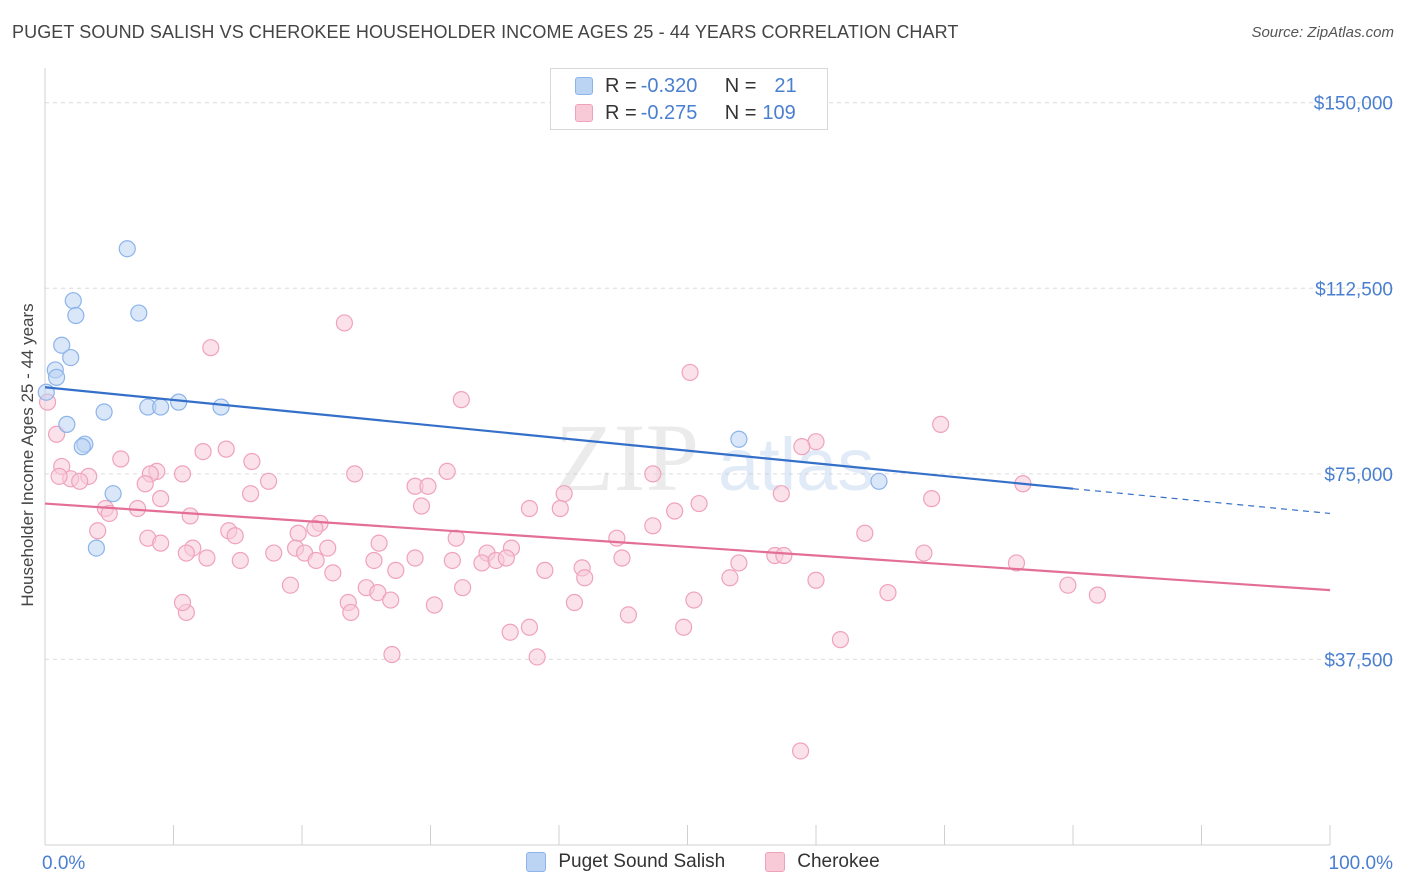 This screenshot has height=892, width=1406. I want to click on y-axis-label: Householder Income Ages 25 - 44 years, so click(27, 454).